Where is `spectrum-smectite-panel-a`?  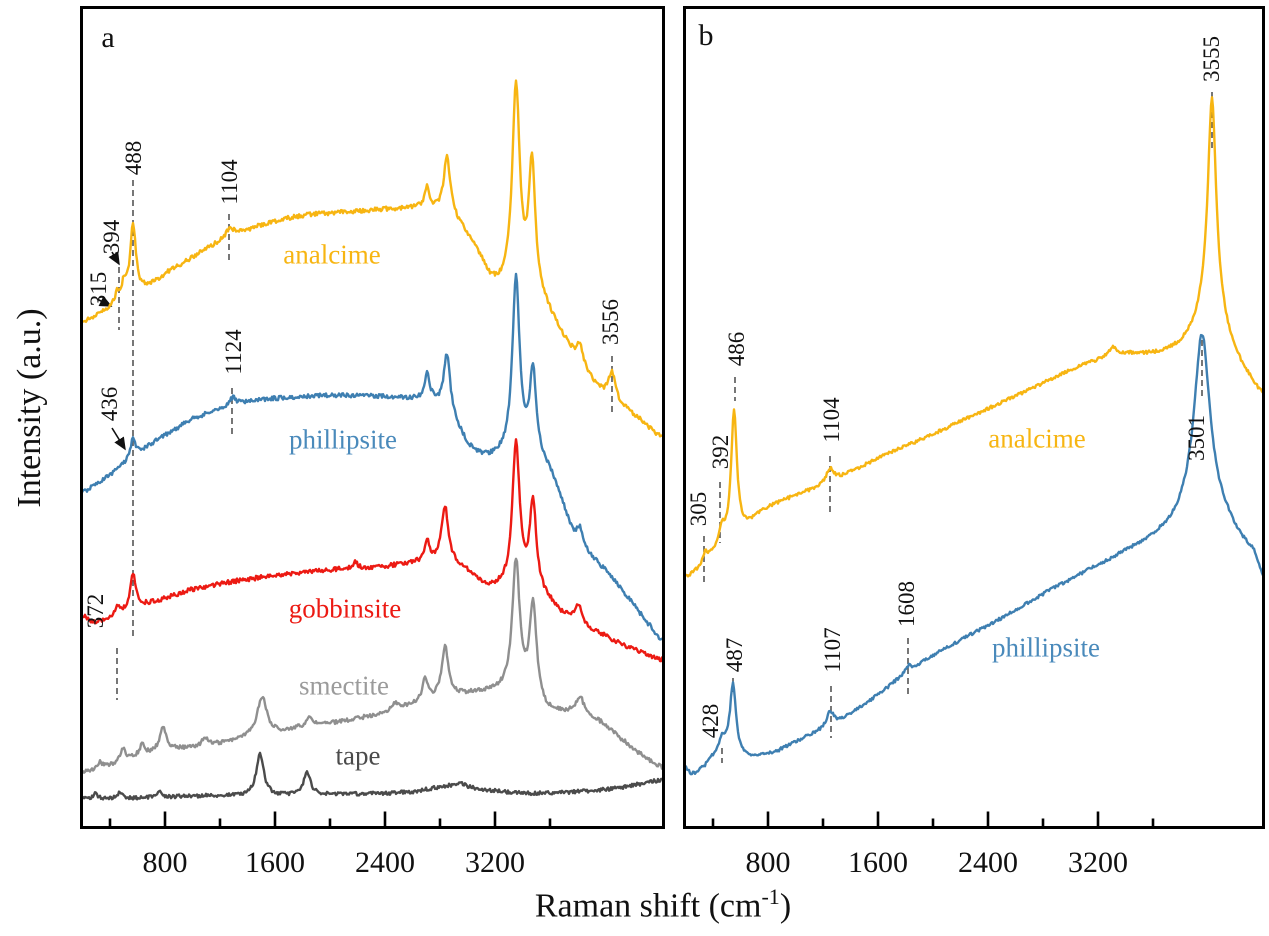
spectrum-smectite-panel-a is located at coordinates (372, 665).